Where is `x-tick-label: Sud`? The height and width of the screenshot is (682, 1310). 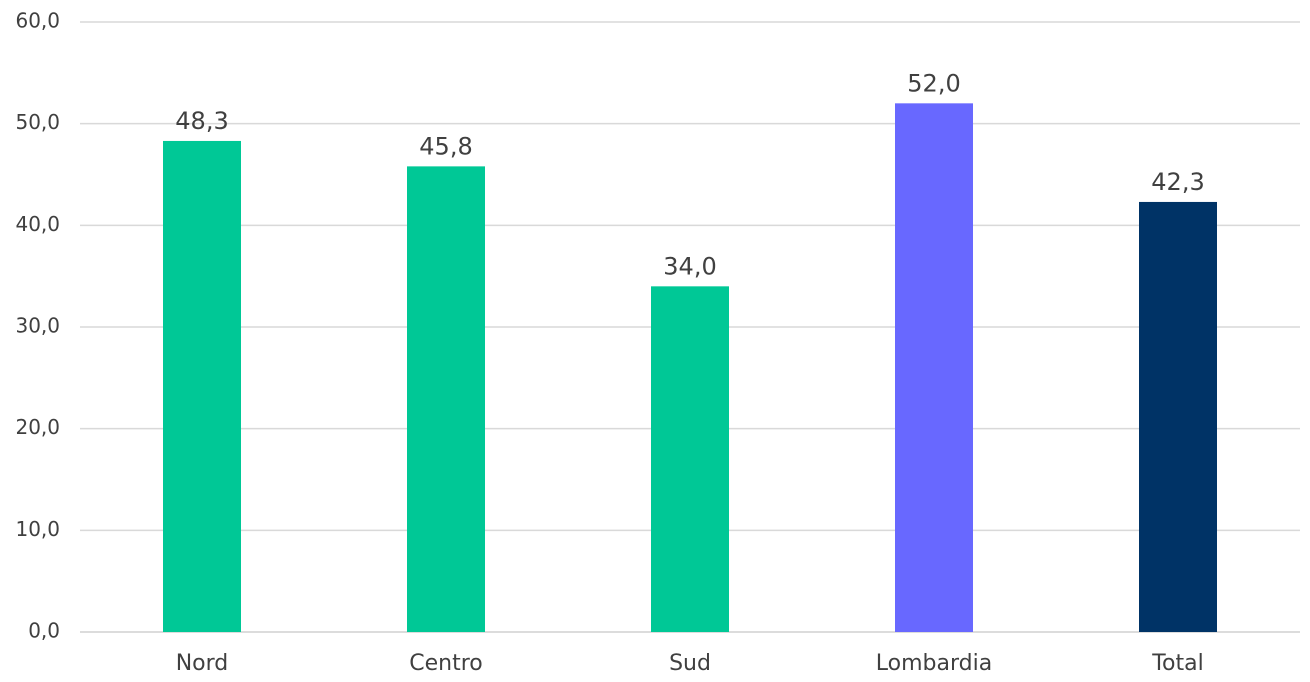
x-tick-label: Sud is located at coordinates (690, 663).